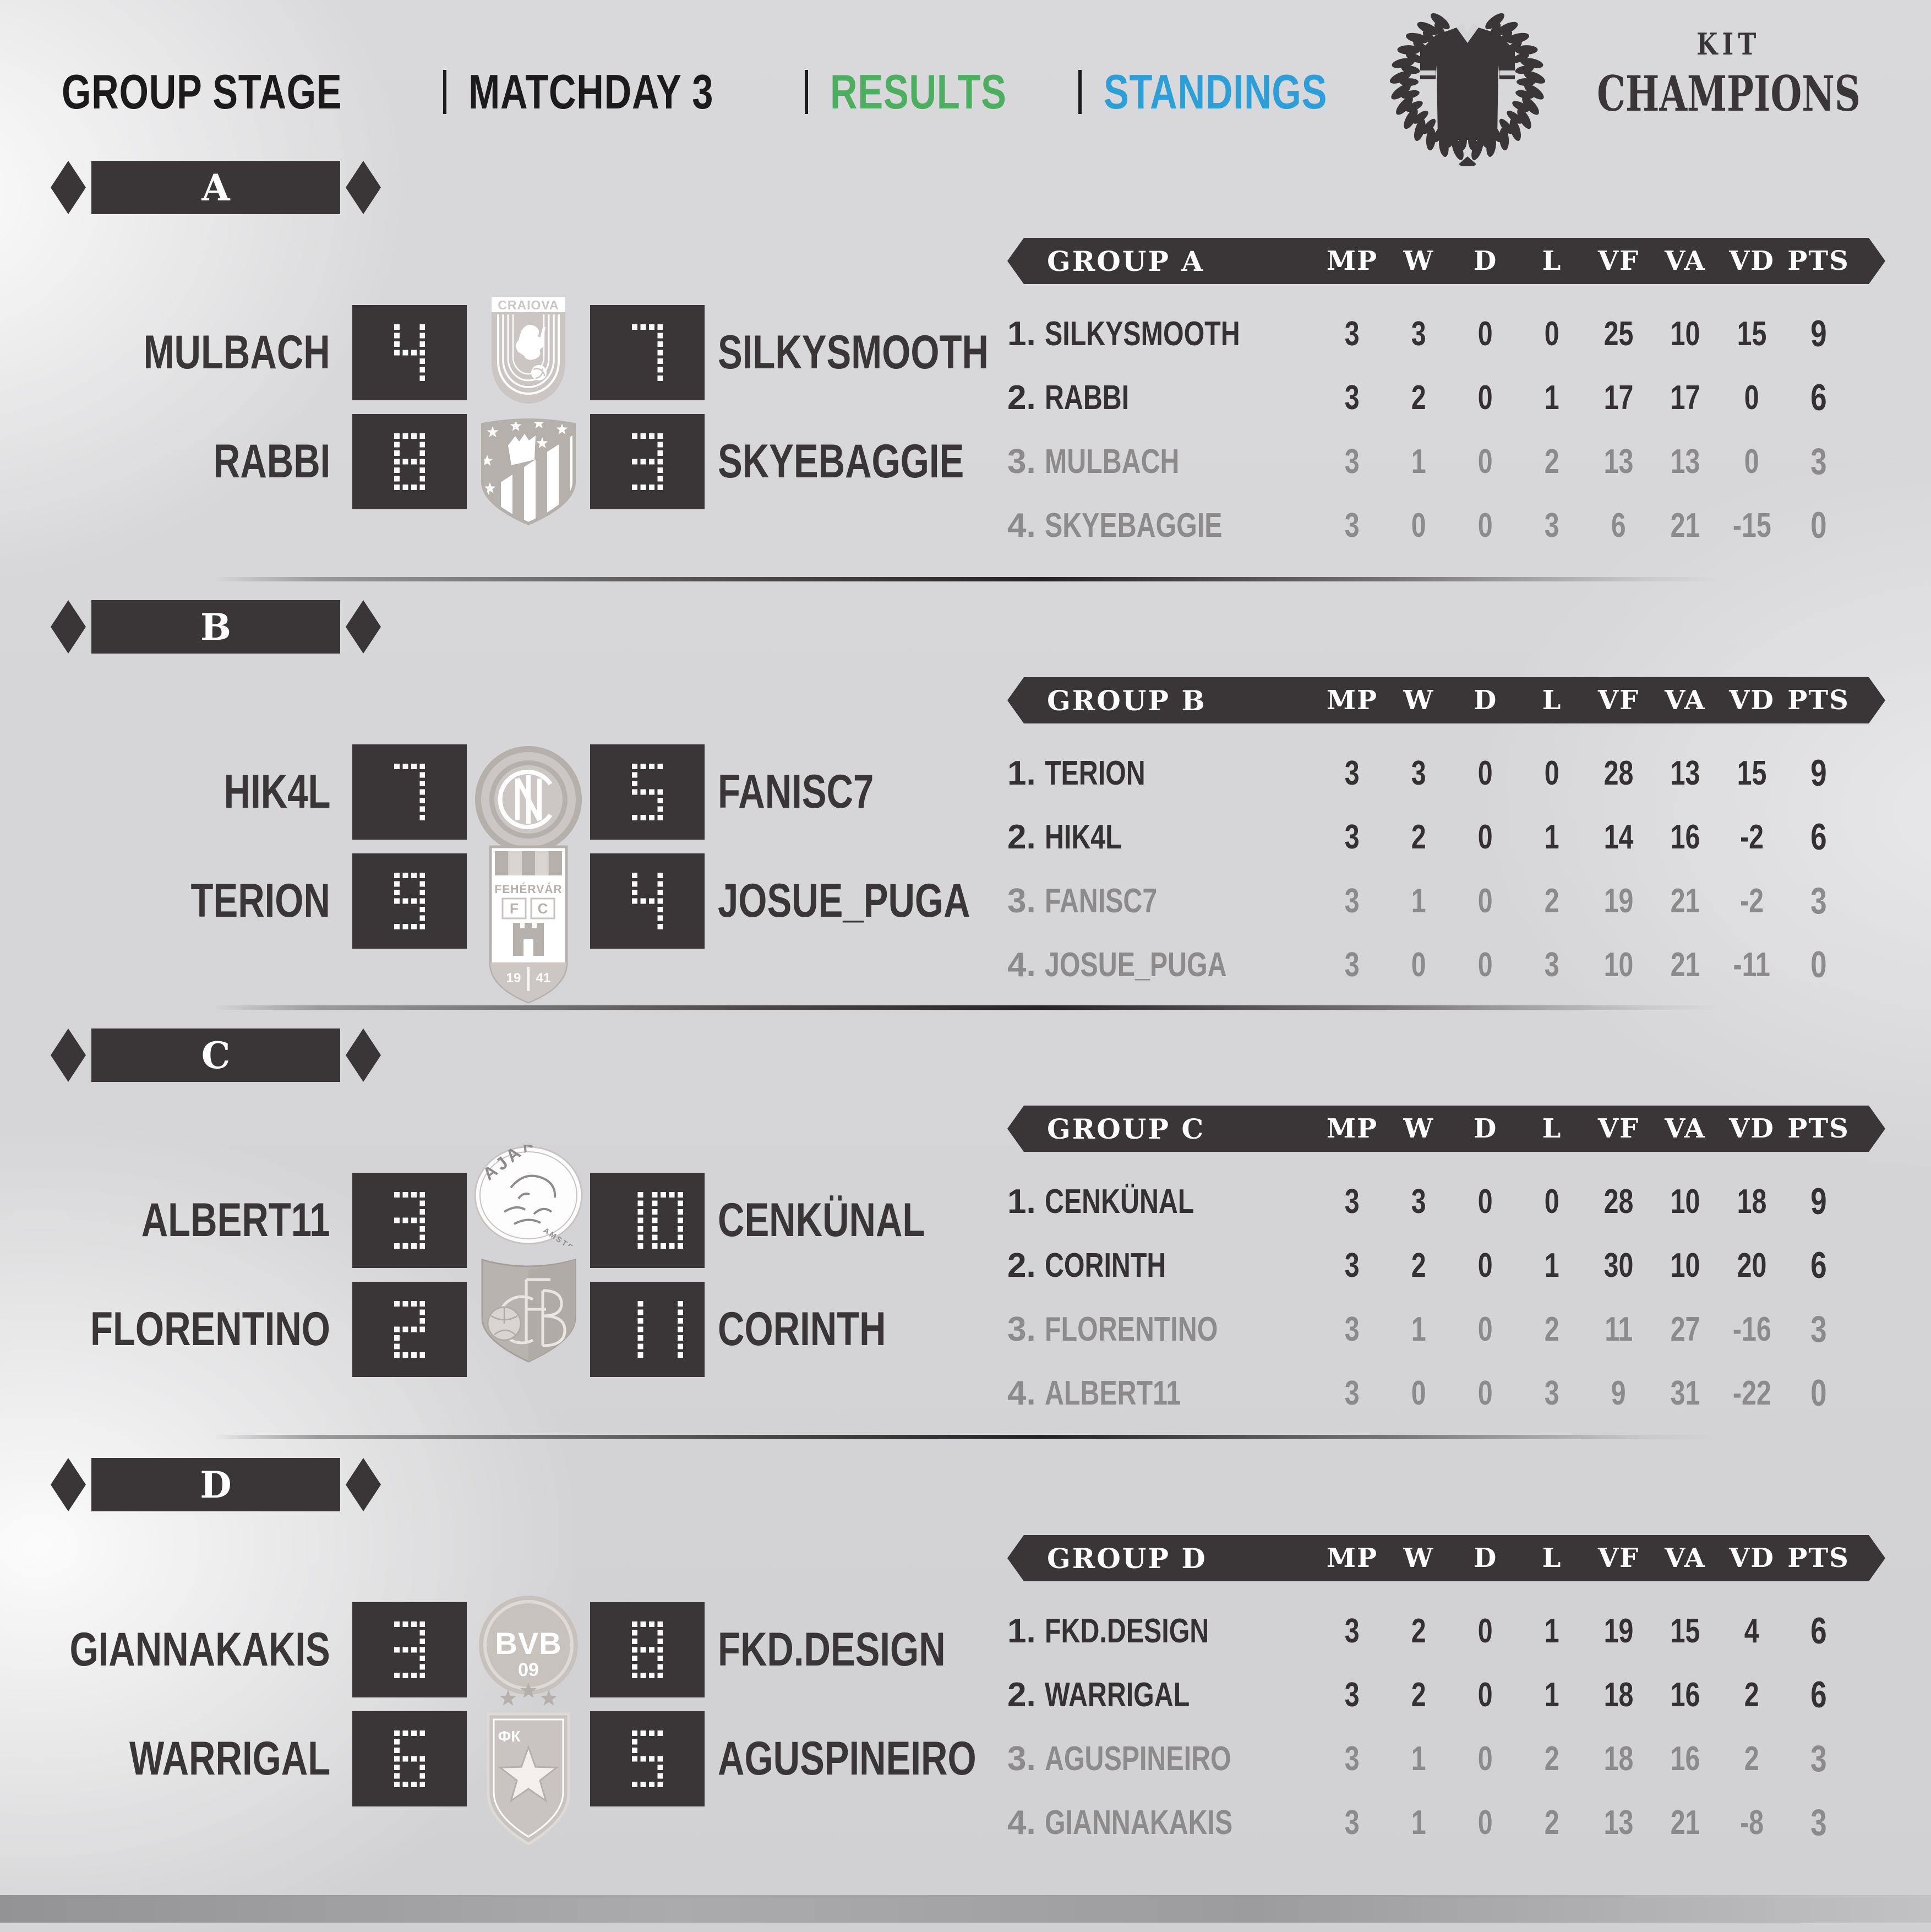 This screenshot has height=1932, width=1931. I want to click on stat-vf: 18, so click(1618, 1694).